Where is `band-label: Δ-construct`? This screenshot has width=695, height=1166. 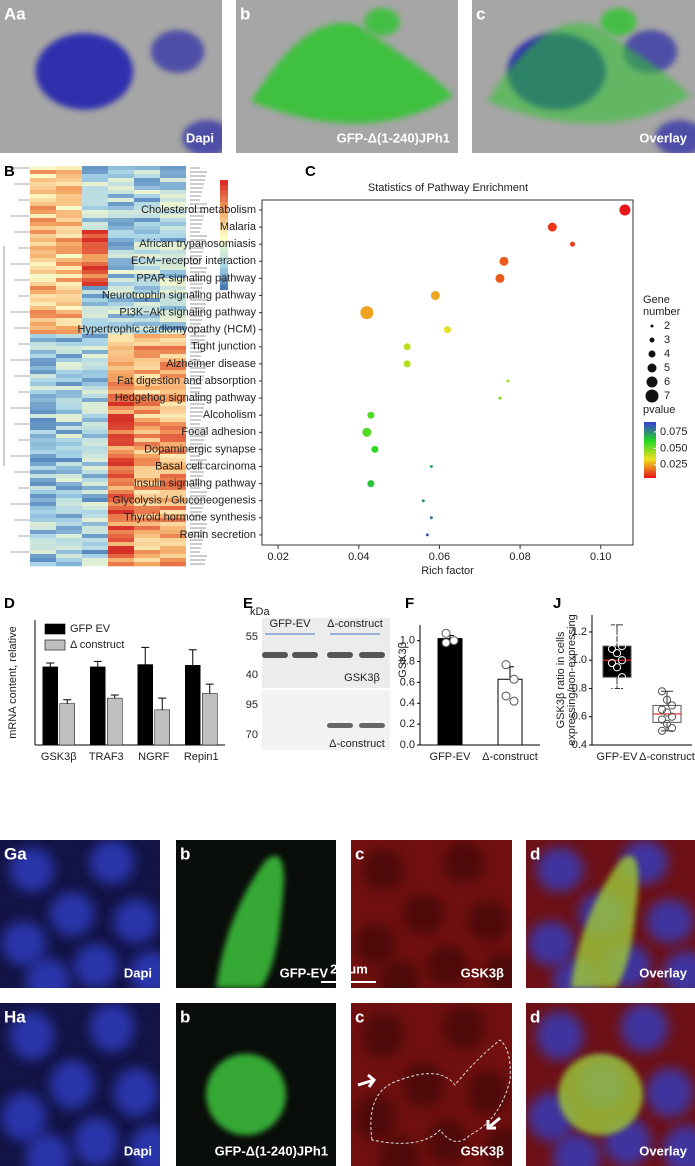 band-label: Δ-construct is located at coordinates (357, 744).